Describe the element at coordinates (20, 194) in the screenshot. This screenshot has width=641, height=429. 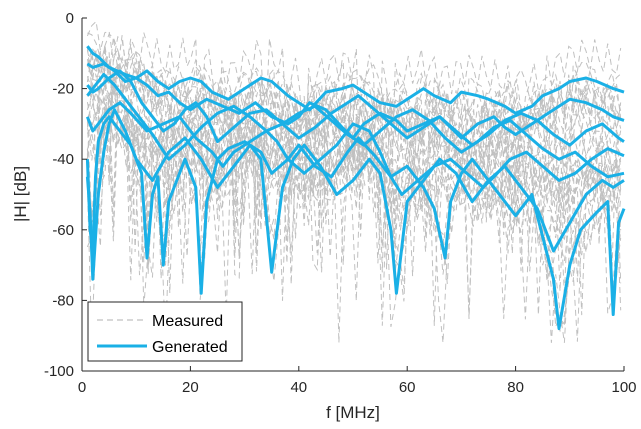
I see `y-axis-label: |H| [dB]` at that location.